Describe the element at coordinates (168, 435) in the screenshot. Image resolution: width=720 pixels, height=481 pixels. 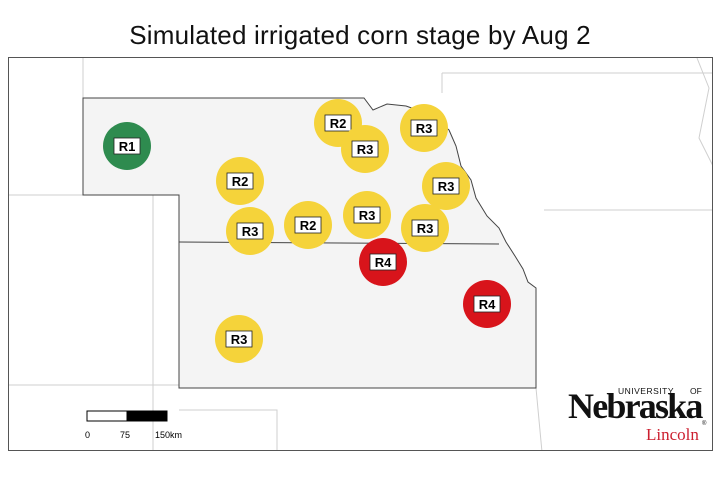
I see `scale-label-150km: 150km` at that location.